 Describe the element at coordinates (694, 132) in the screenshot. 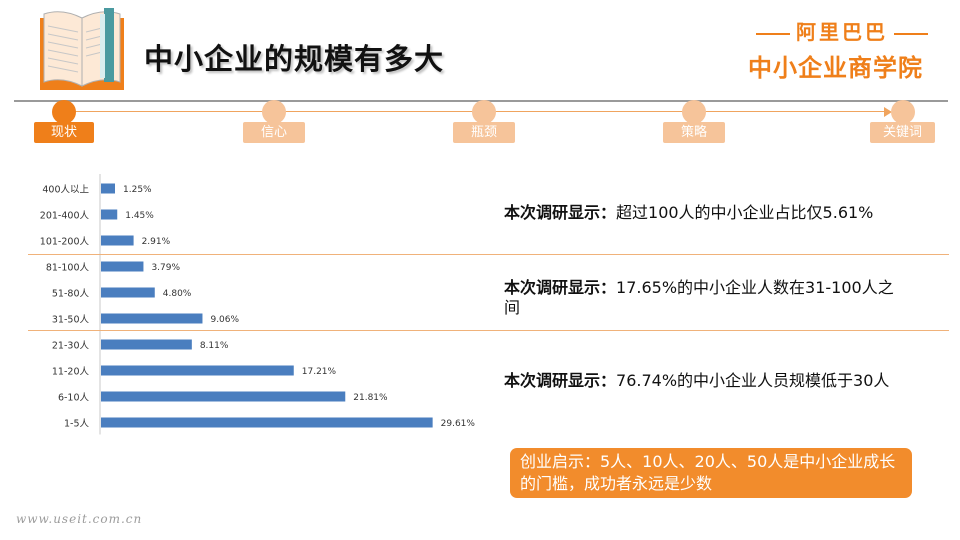

I see `tab-strategy: 策略` at that location.